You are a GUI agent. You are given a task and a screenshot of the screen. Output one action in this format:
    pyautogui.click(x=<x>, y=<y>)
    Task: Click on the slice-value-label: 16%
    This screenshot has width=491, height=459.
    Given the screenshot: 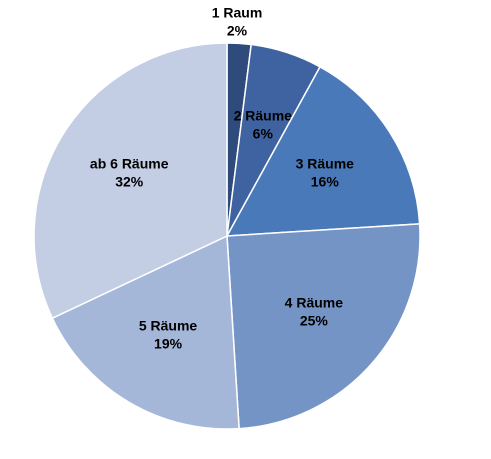 What is the action you would take?
    pyautogui.click(x=325, y=182)
    